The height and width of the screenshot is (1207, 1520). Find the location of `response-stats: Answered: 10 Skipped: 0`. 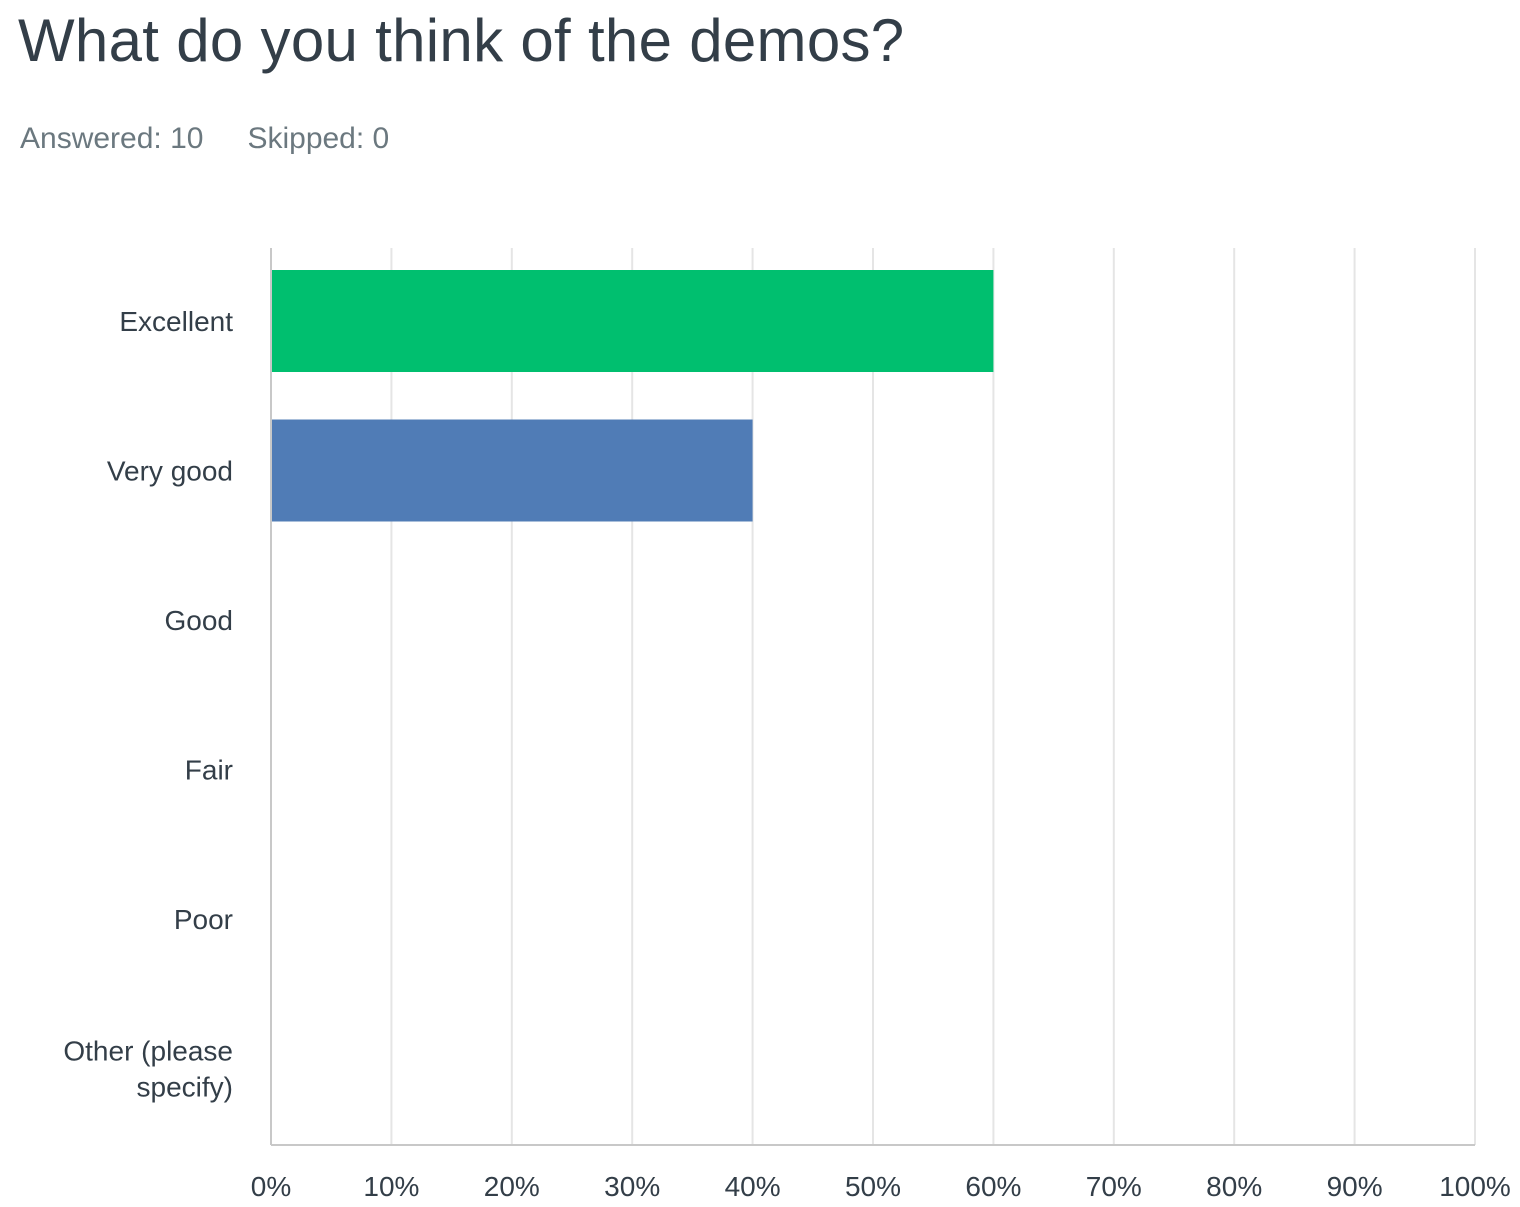

response-stats: Answered: 10 Skipped: 0 is located at coordinates (204, 139).